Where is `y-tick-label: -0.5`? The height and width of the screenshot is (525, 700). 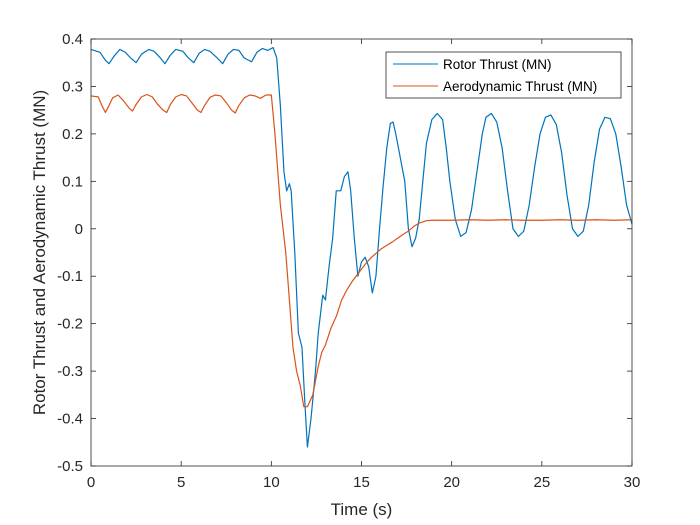
y-tick-label: -0.5 is located at coordinates (70, 466).